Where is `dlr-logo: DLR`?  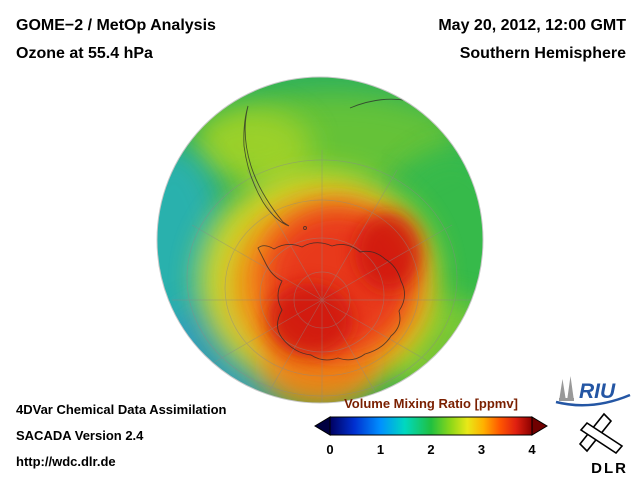
dlr-logo: DLR is located at coordinates (599, 443).